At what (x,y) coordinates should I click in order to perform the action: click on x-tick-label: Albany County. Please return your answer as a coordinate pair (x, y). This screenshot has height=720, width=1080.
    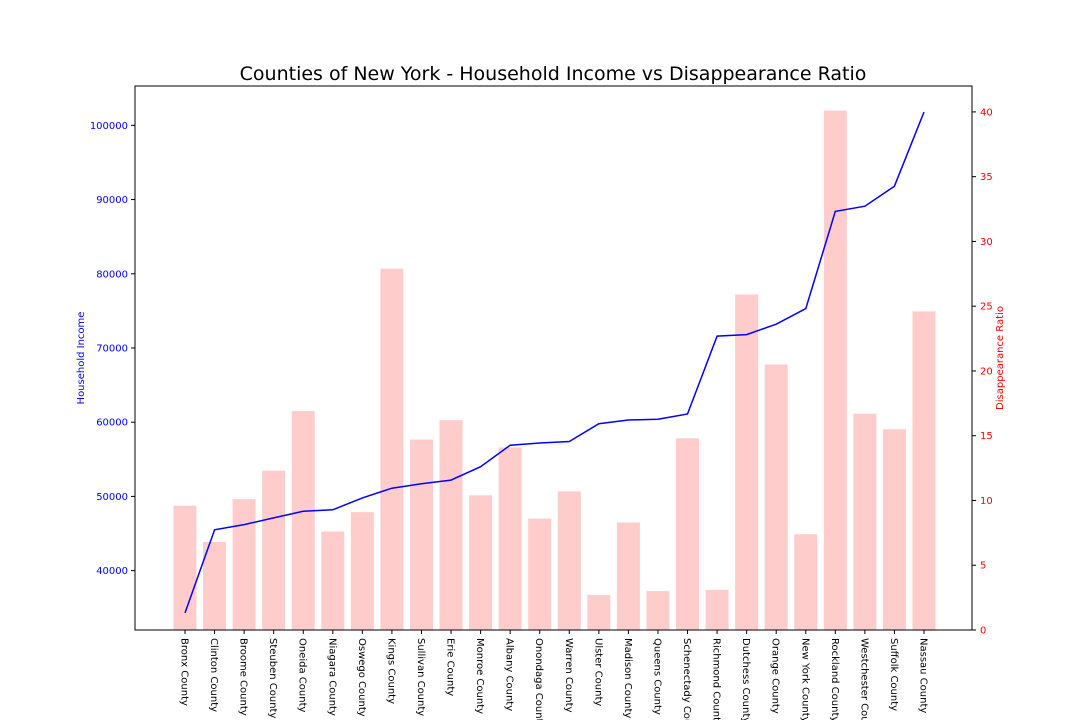
    Looking at the image, I should click on (509, 674).